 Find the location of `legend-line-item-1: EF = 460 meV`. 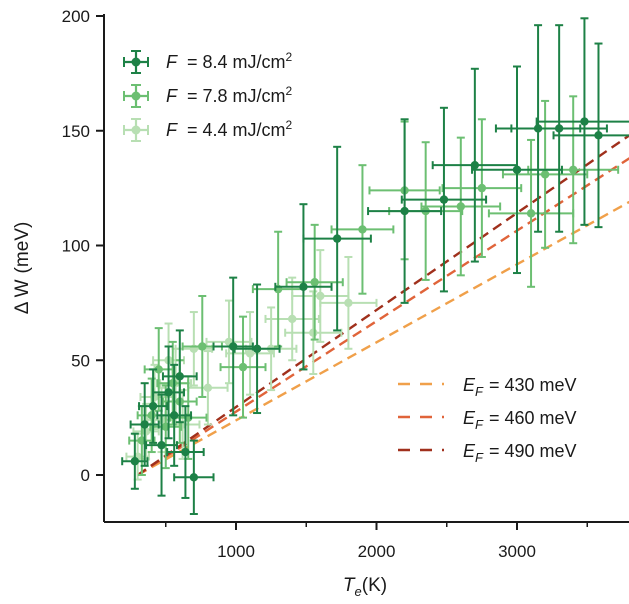

legend-line-item-1: EF = 460 meV is located at coordinates (487, 420).